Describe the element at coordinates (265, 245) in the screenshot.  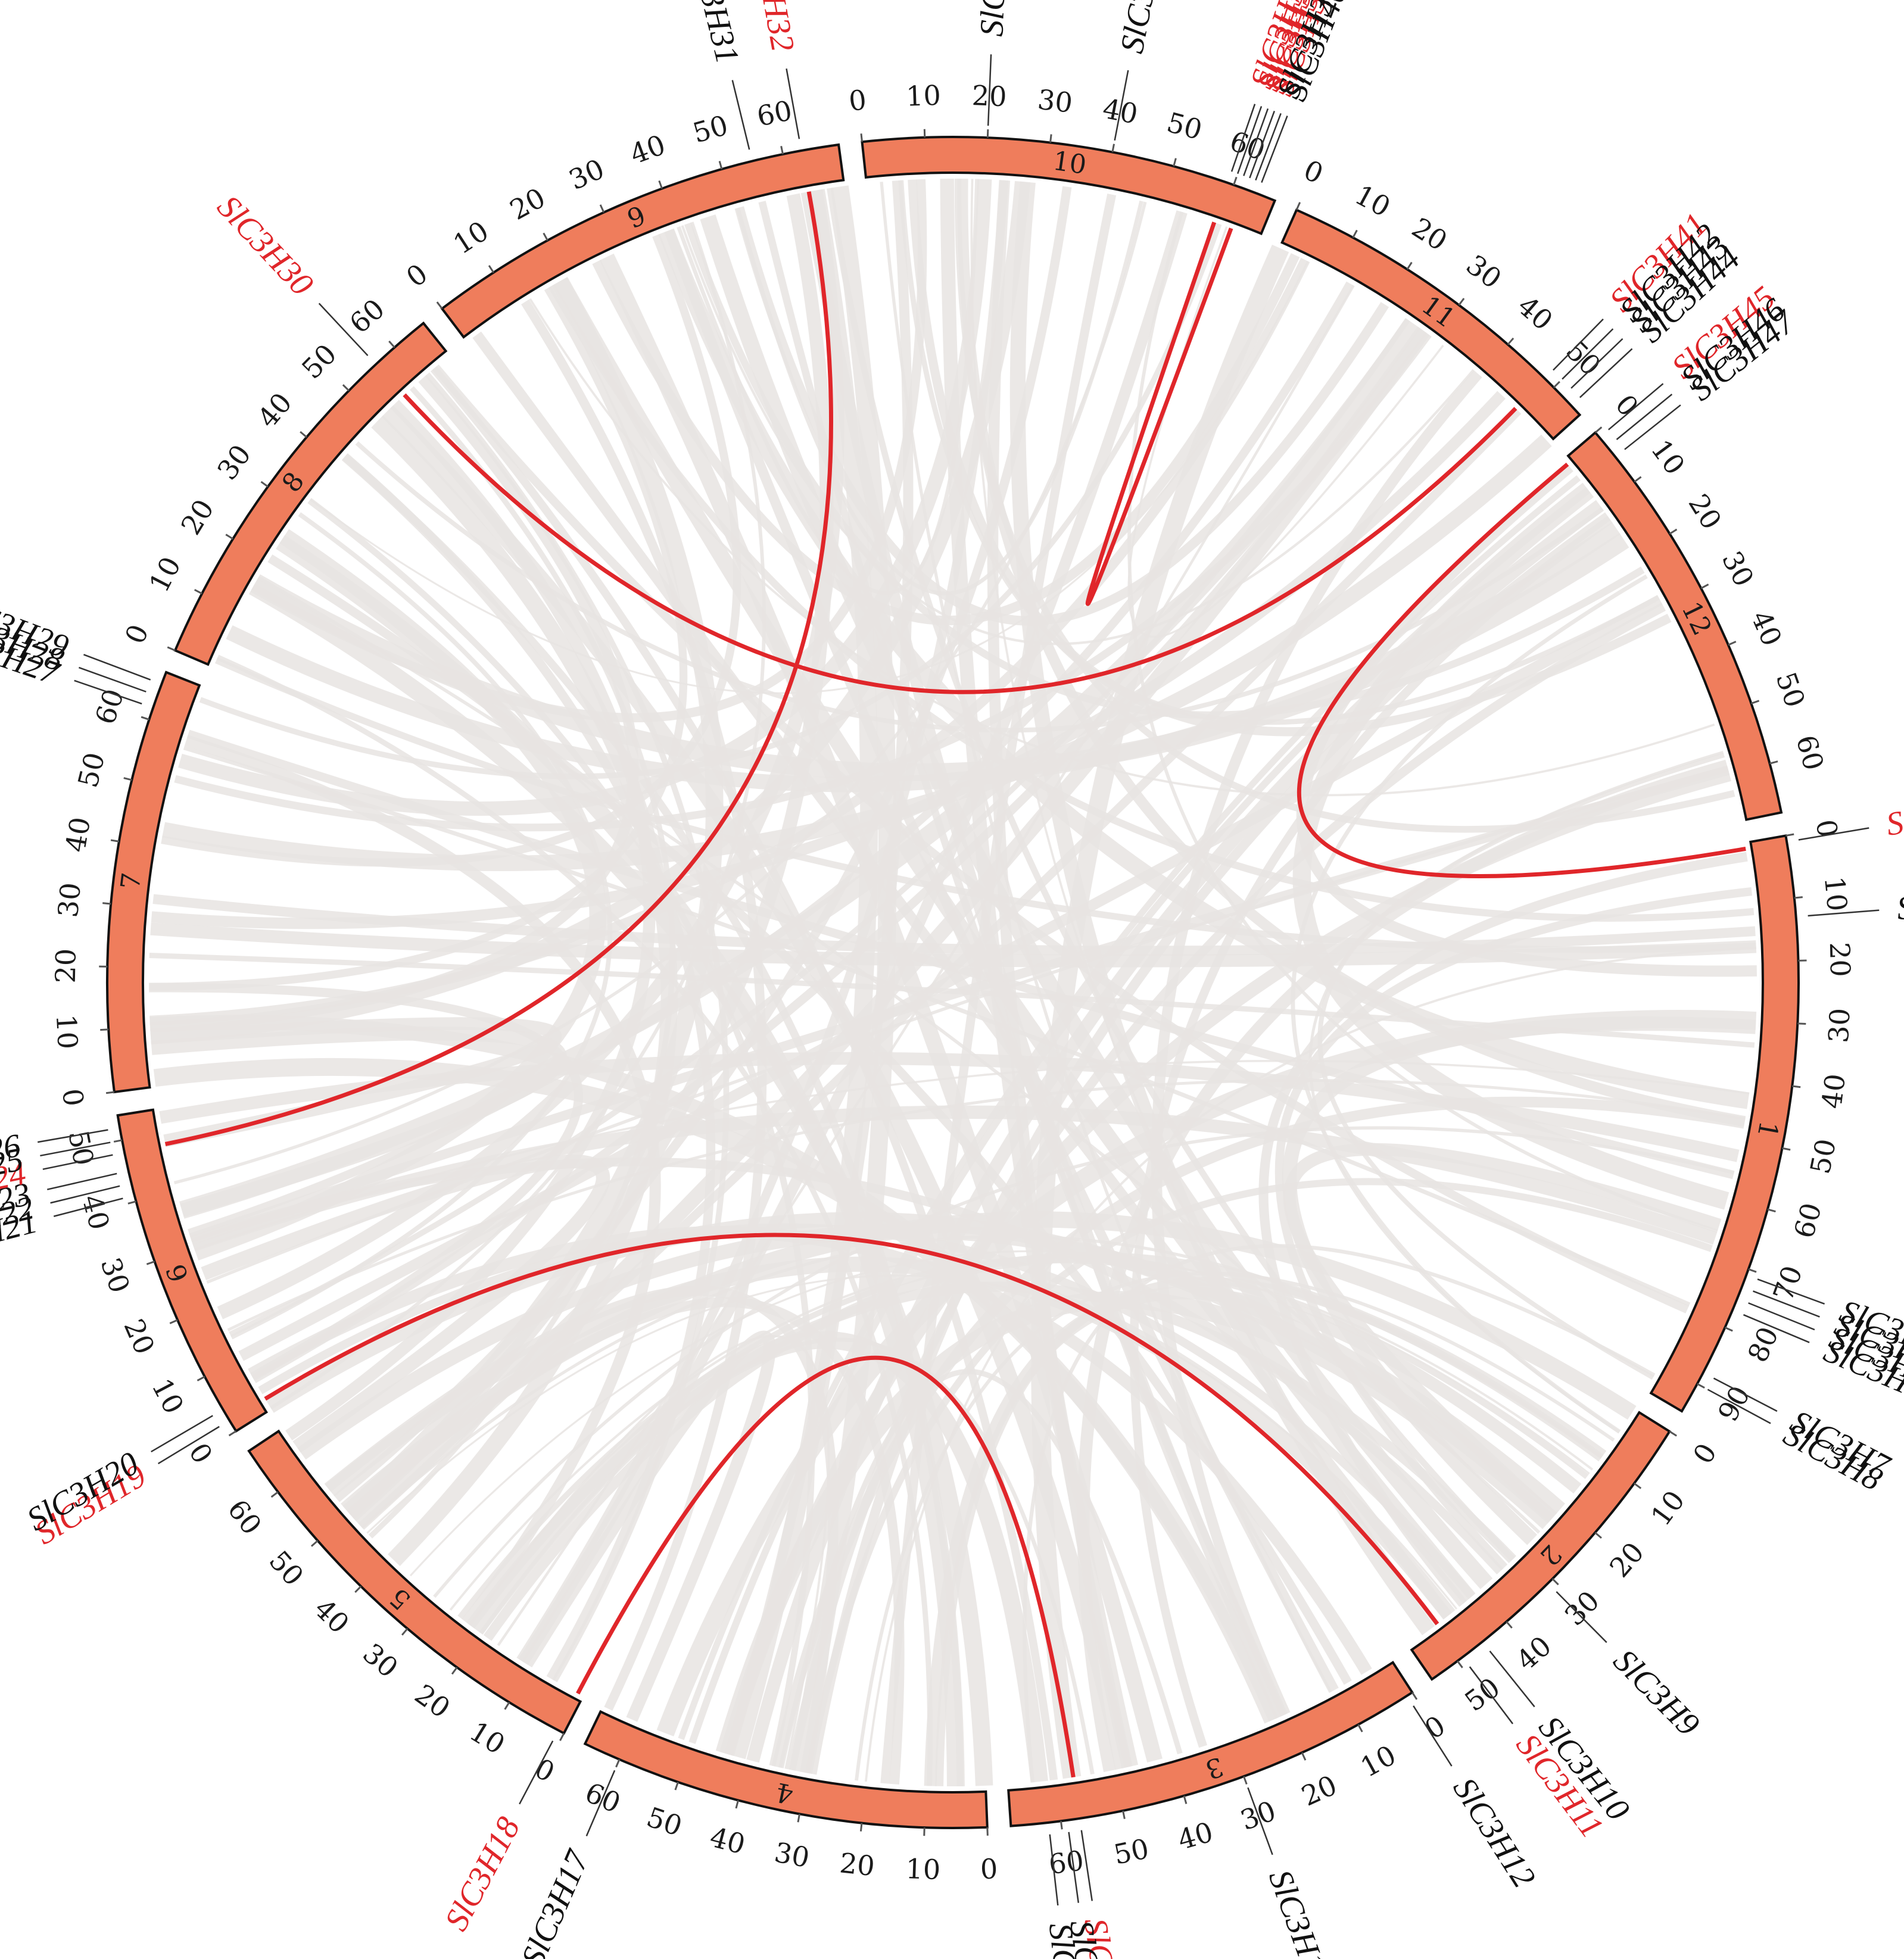
I see `gene-label-slc3h30: SlC3H30` at that location.